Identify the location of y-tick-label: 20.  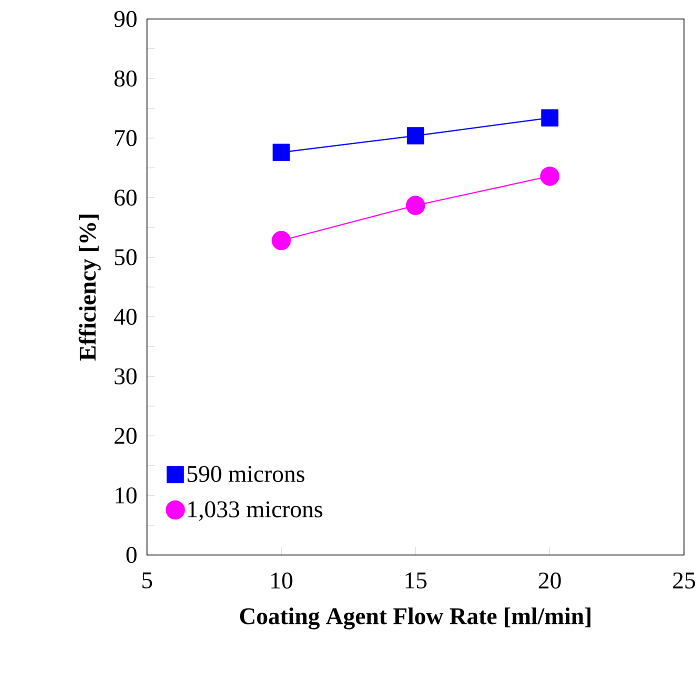
(125, 436).